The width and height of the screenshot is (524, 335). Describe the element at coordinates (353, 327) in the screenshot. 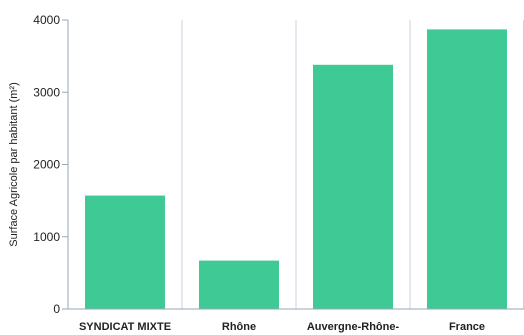

I see `x-tick-label: Auvergne-Rhône-` at that location.